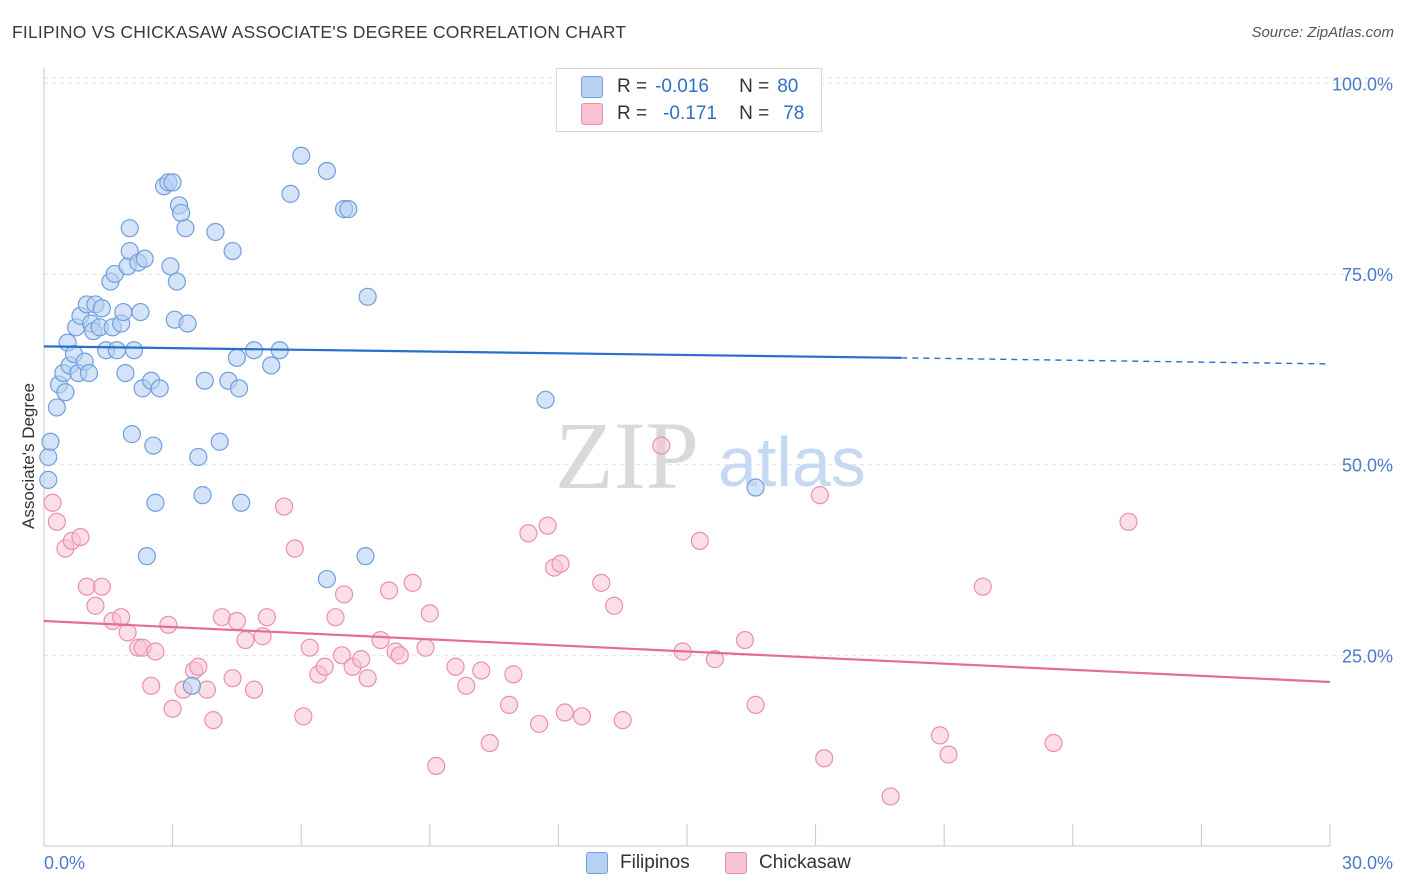 The width and height of the screenshot is (1406, 892). Describe the element at coordinates (627, 455) in the screenshot. I see `watermark-zip: ZIP` at that location.